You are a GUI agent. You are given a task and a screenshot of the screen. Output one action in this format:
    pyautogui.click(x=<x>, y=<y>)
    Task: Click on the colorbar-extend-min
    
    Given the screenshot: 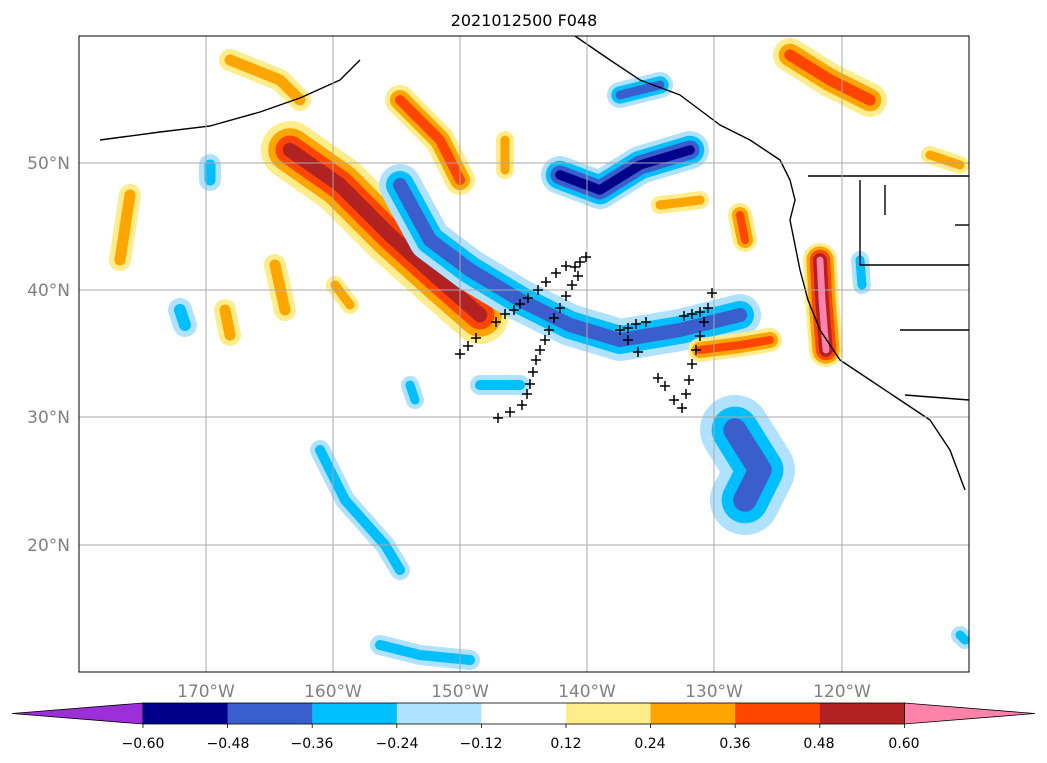 What is the action you would take?
    pyautogui.click(x=77, y=713)
    